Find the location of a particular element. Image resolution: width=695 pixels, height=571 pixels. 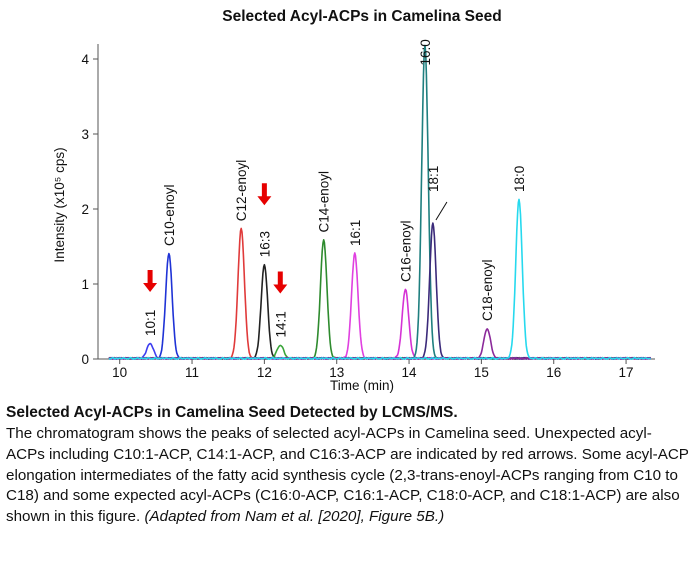

label-16-3: 16:3 is located at coordinates (264, 244).